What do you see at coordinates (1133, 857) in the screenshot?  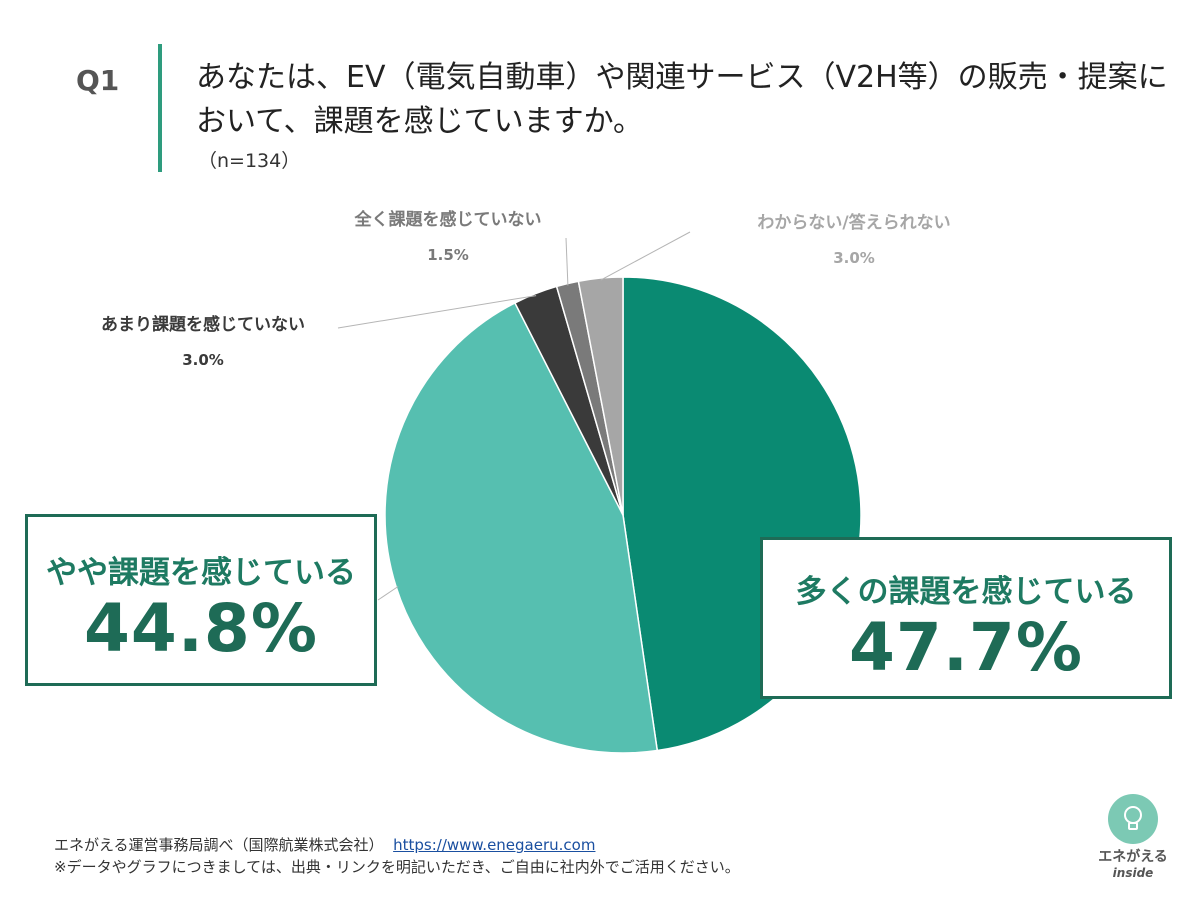 I see `logo-text: エネがえる` at bounding box center [1133, 857].